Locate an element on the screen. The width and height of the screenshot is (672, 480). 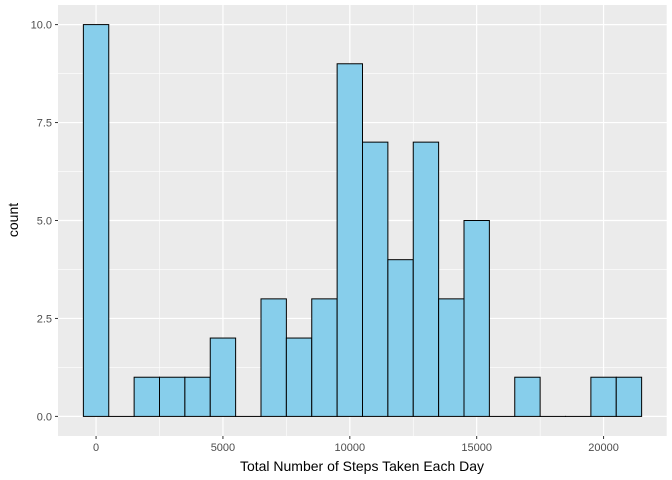
x-tick-label: 15000 is located at coordinates (476, 448).